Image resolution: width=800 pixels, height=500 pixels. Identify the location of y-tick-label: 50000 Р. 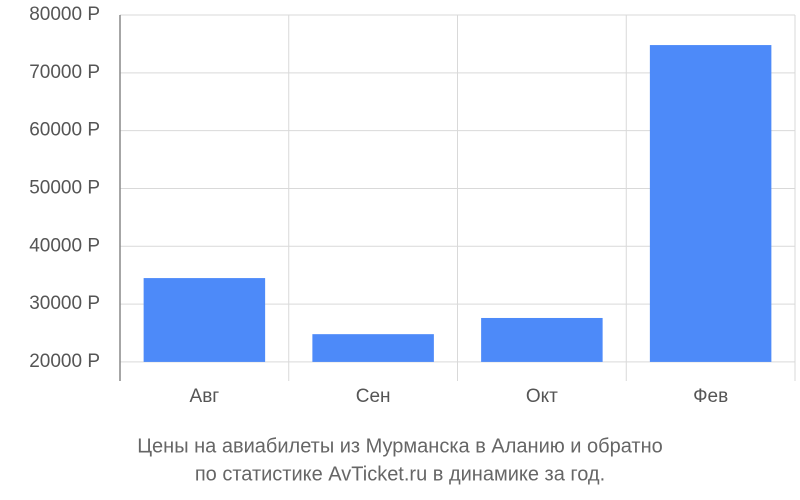
(64, 187).